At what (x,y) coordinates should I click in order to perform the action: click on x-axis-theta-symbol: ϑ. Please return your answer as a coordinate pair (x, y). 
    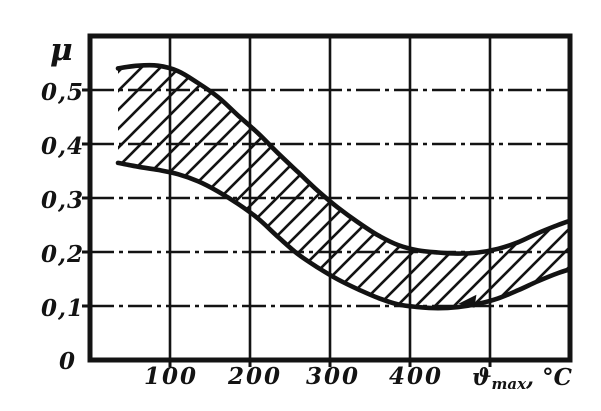
    Looking at the image, I should click on (482, 377).